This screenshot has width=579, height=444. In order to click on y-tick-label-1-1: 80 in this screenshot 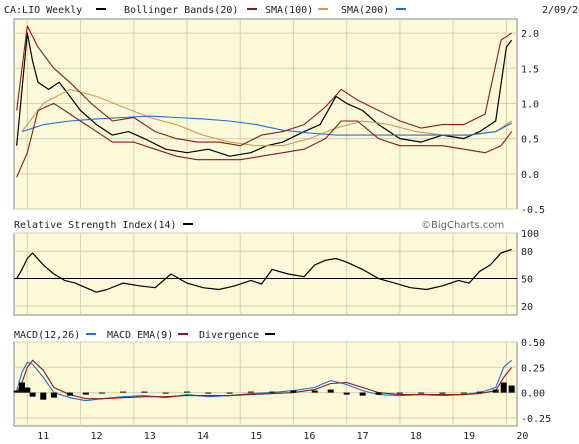, I will do `click(527, 252)`.